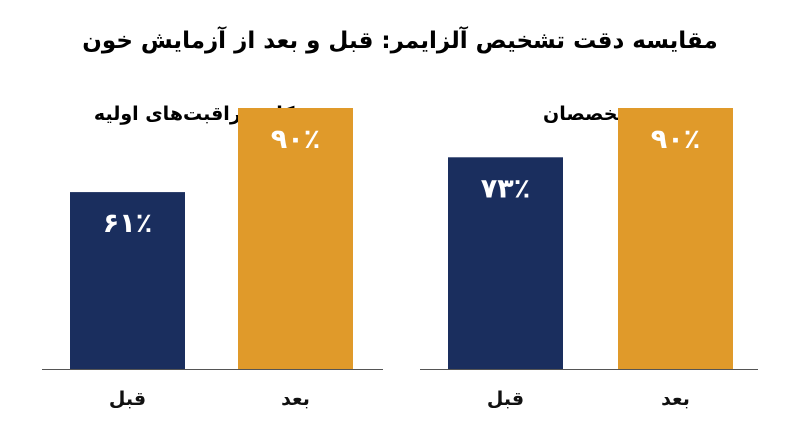  What do you see at coordinates (590, 114) in the screenshot?
I see `panel-title-specialists: متخصصان` at bounding box center [590, 114].